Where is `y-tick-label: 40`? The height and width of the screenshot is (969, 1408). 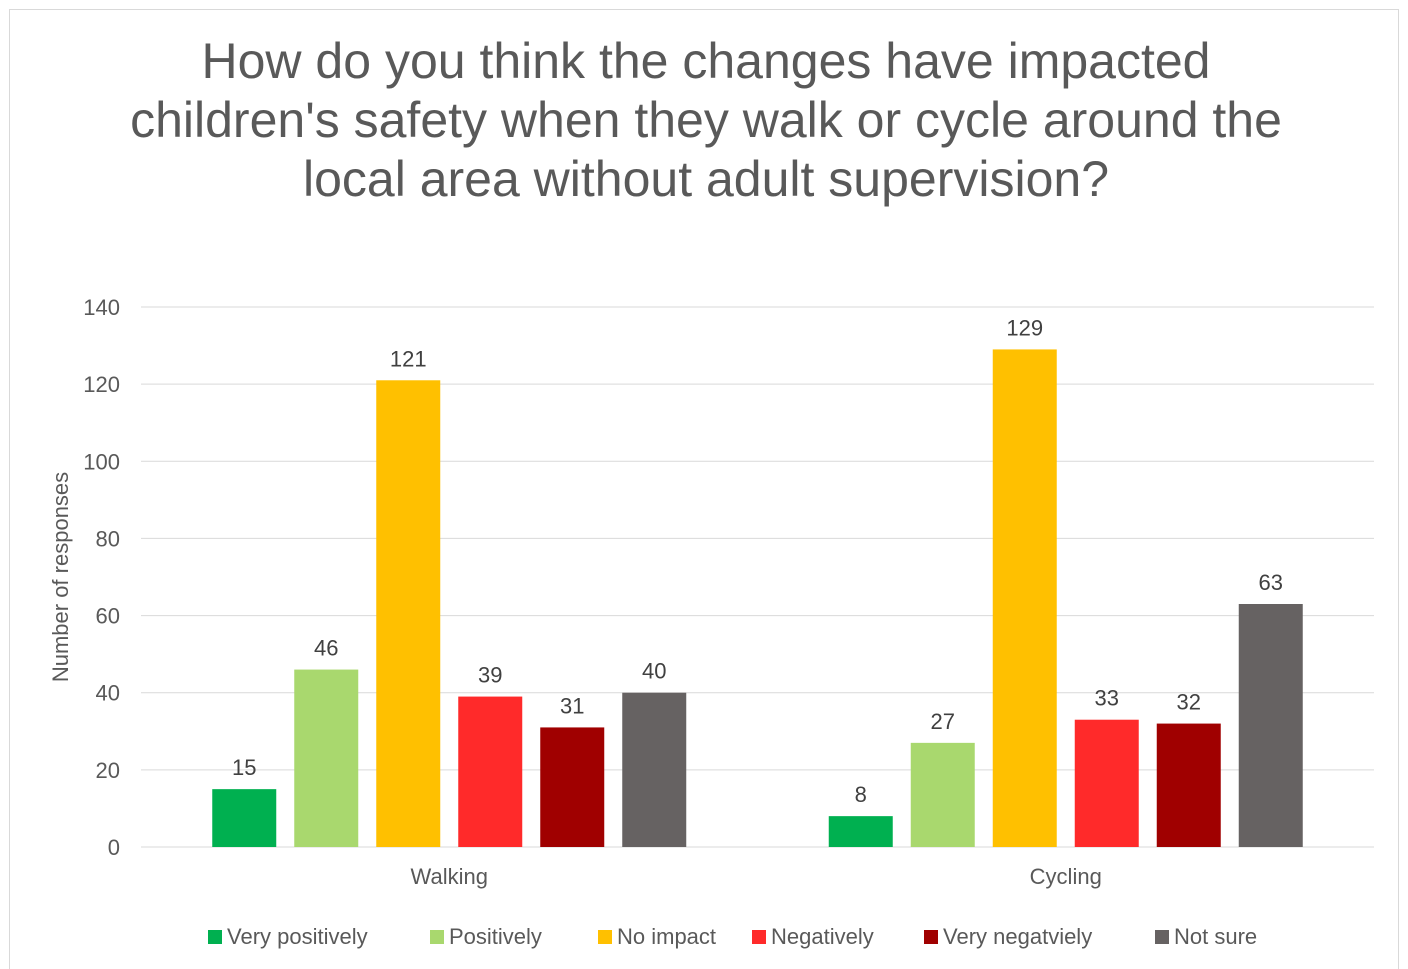 y-tick-label: 40 is located at coordinates (108, 693).